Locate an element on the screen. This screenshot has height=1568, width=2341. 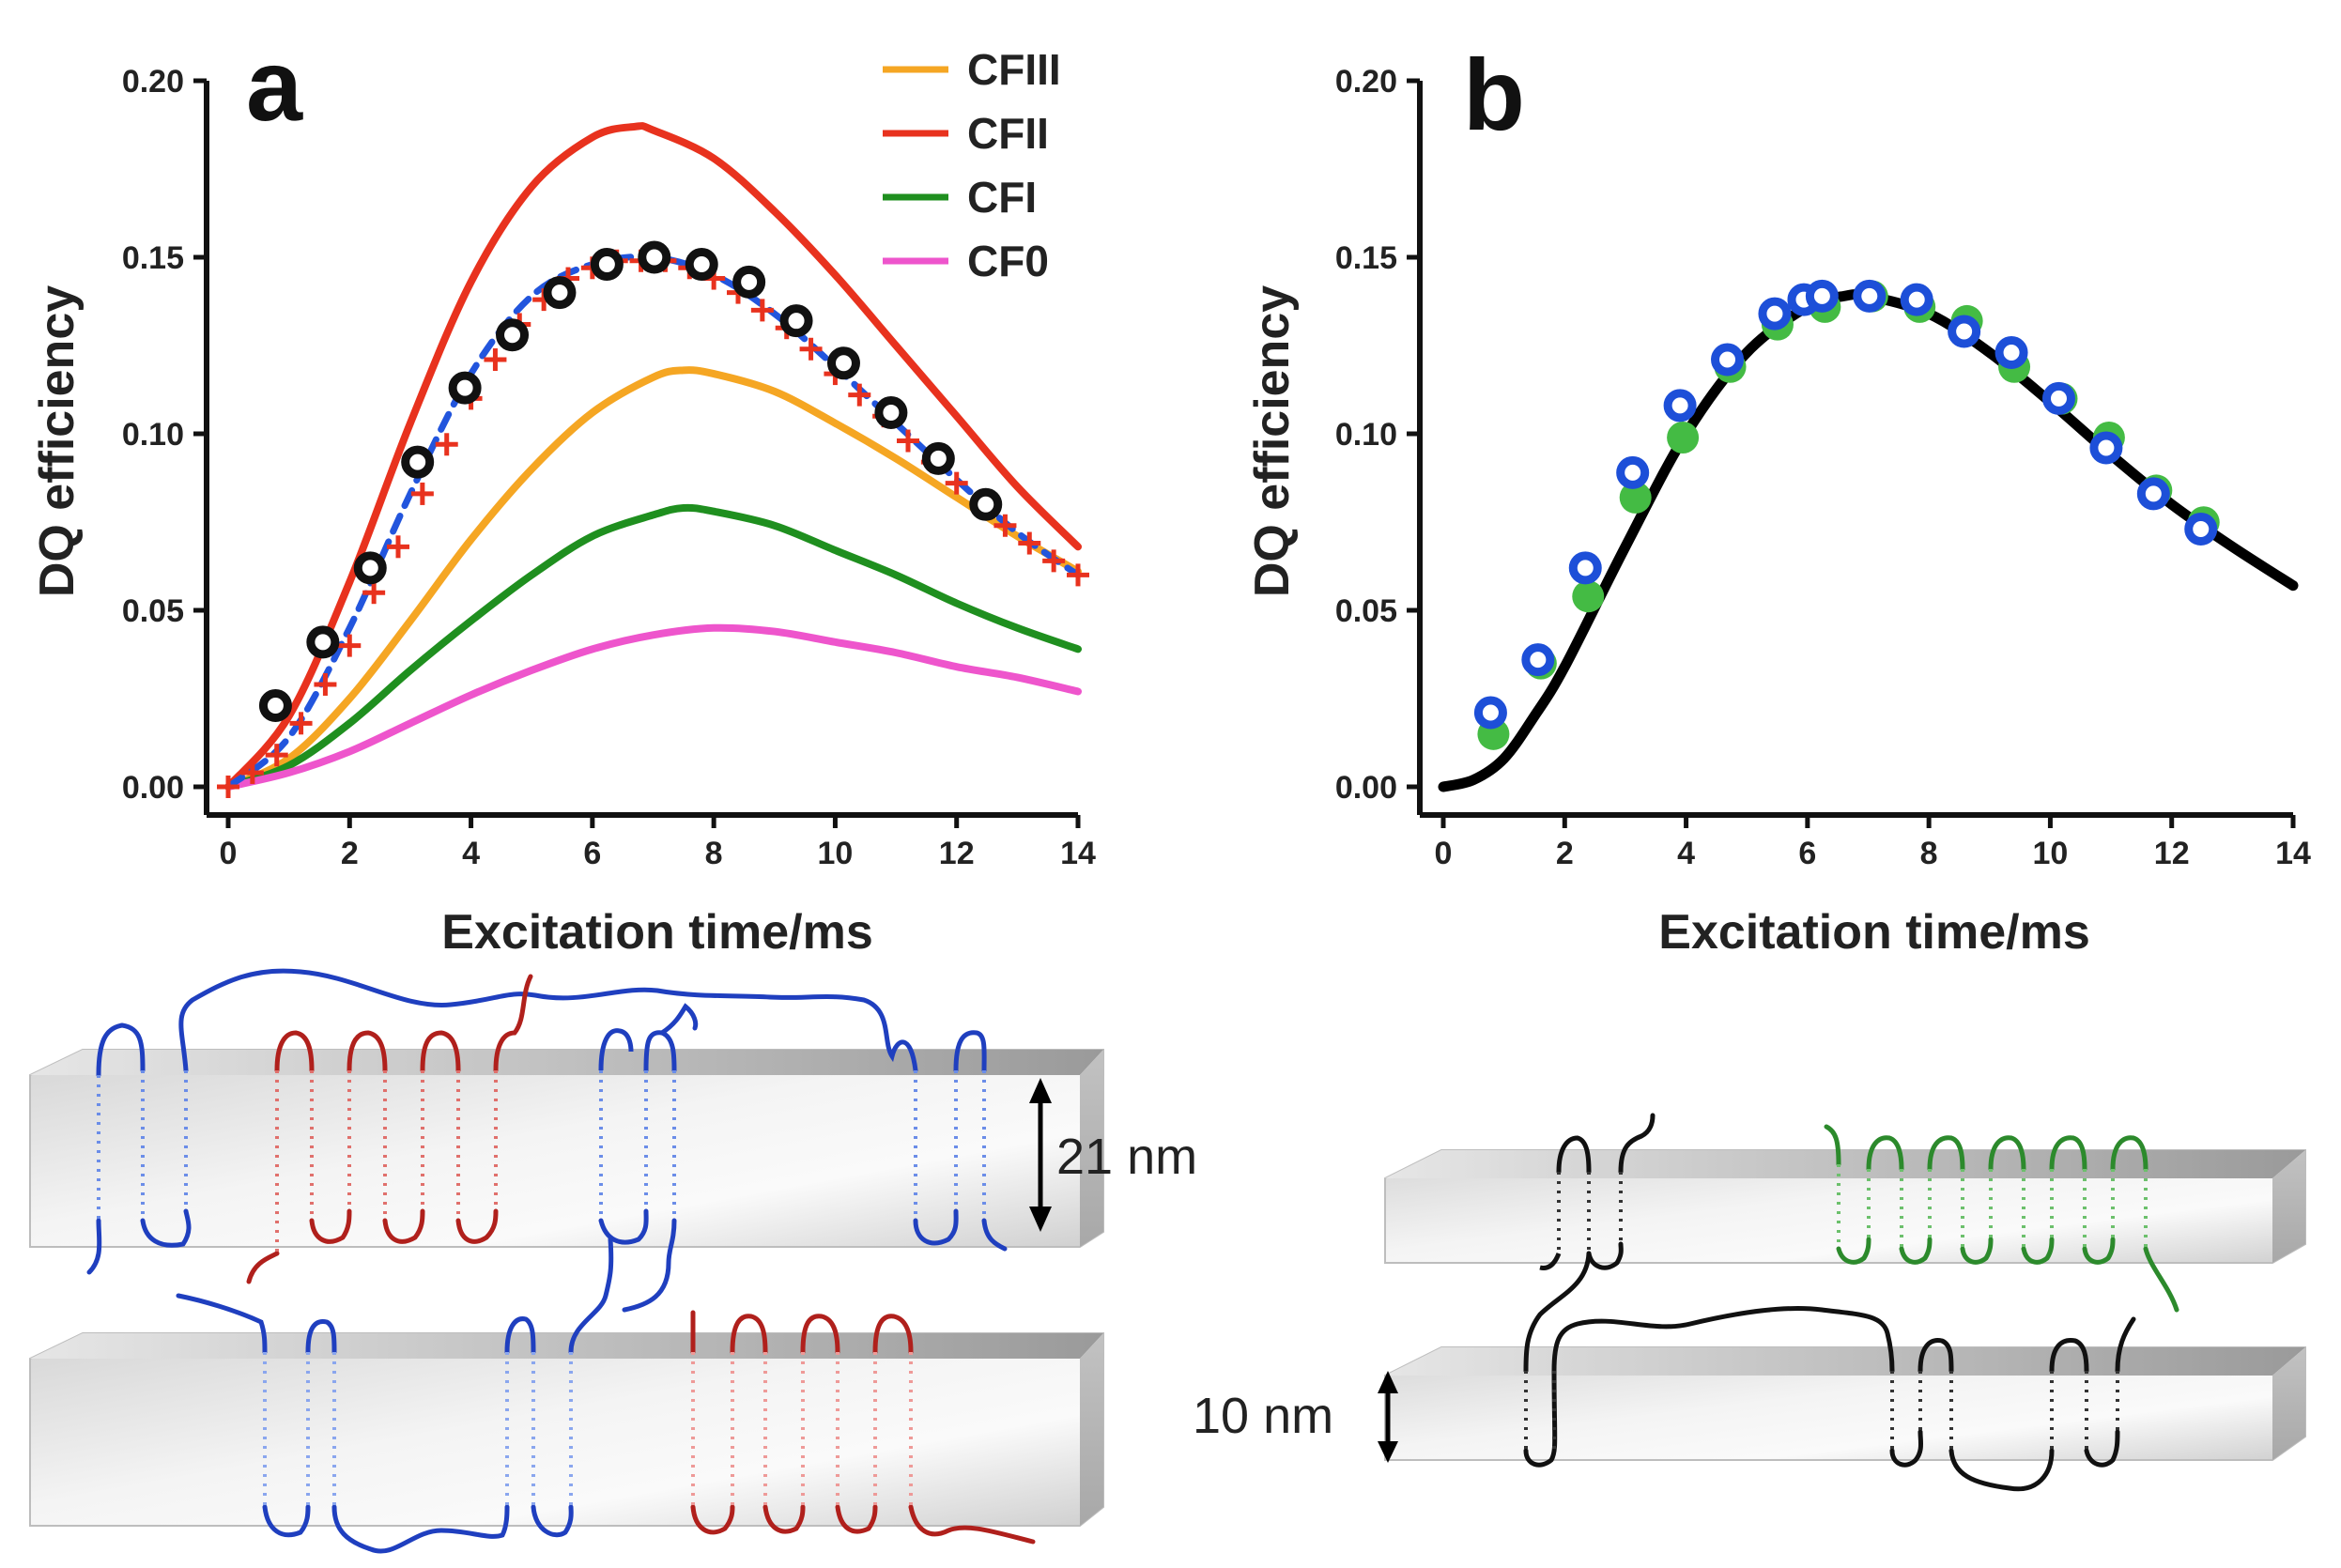
series-fit-line is located at coordinates (653, 522).